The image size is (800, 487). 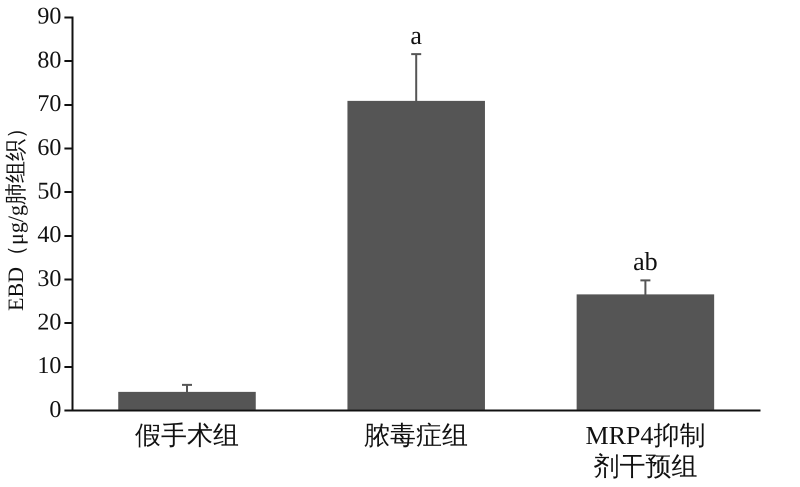 What do you see at coordinates (187, 435) in the screenshot?
I see `x-tick-label: 假手术组` at bounding box center [187, 435].